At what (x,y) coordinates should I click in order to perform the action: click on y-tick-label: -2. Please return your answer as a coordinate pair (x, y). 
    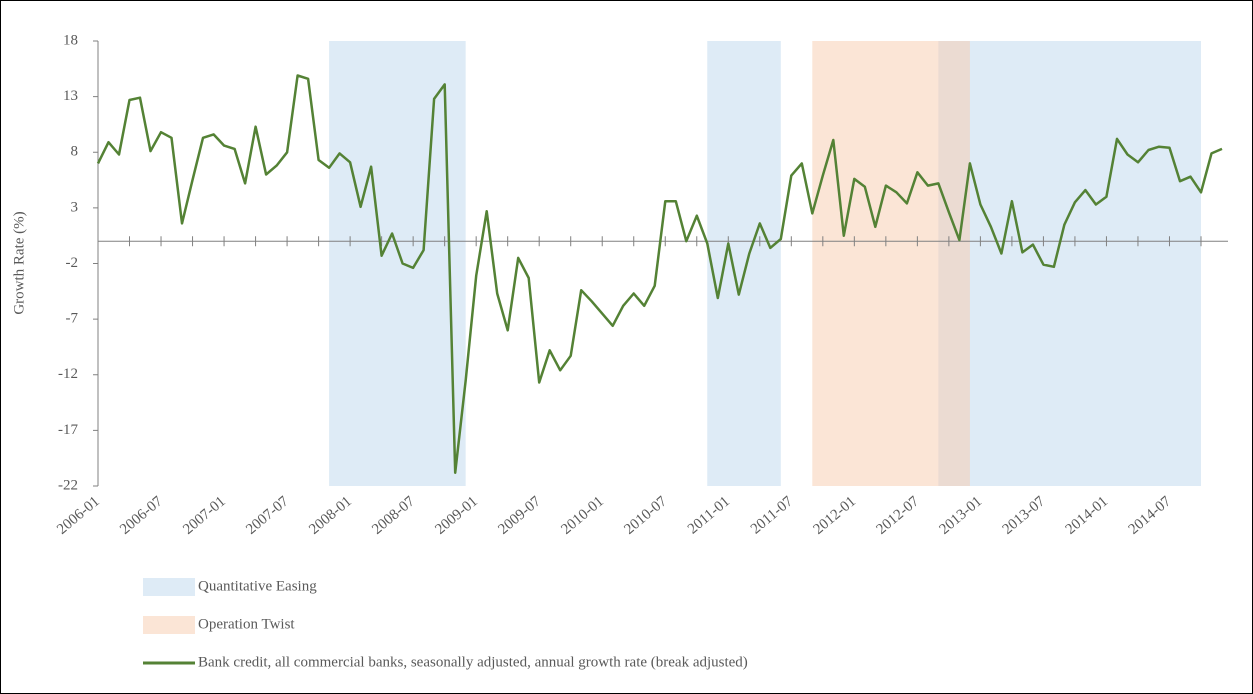
    Looking at the image, I should click on (72, 263).